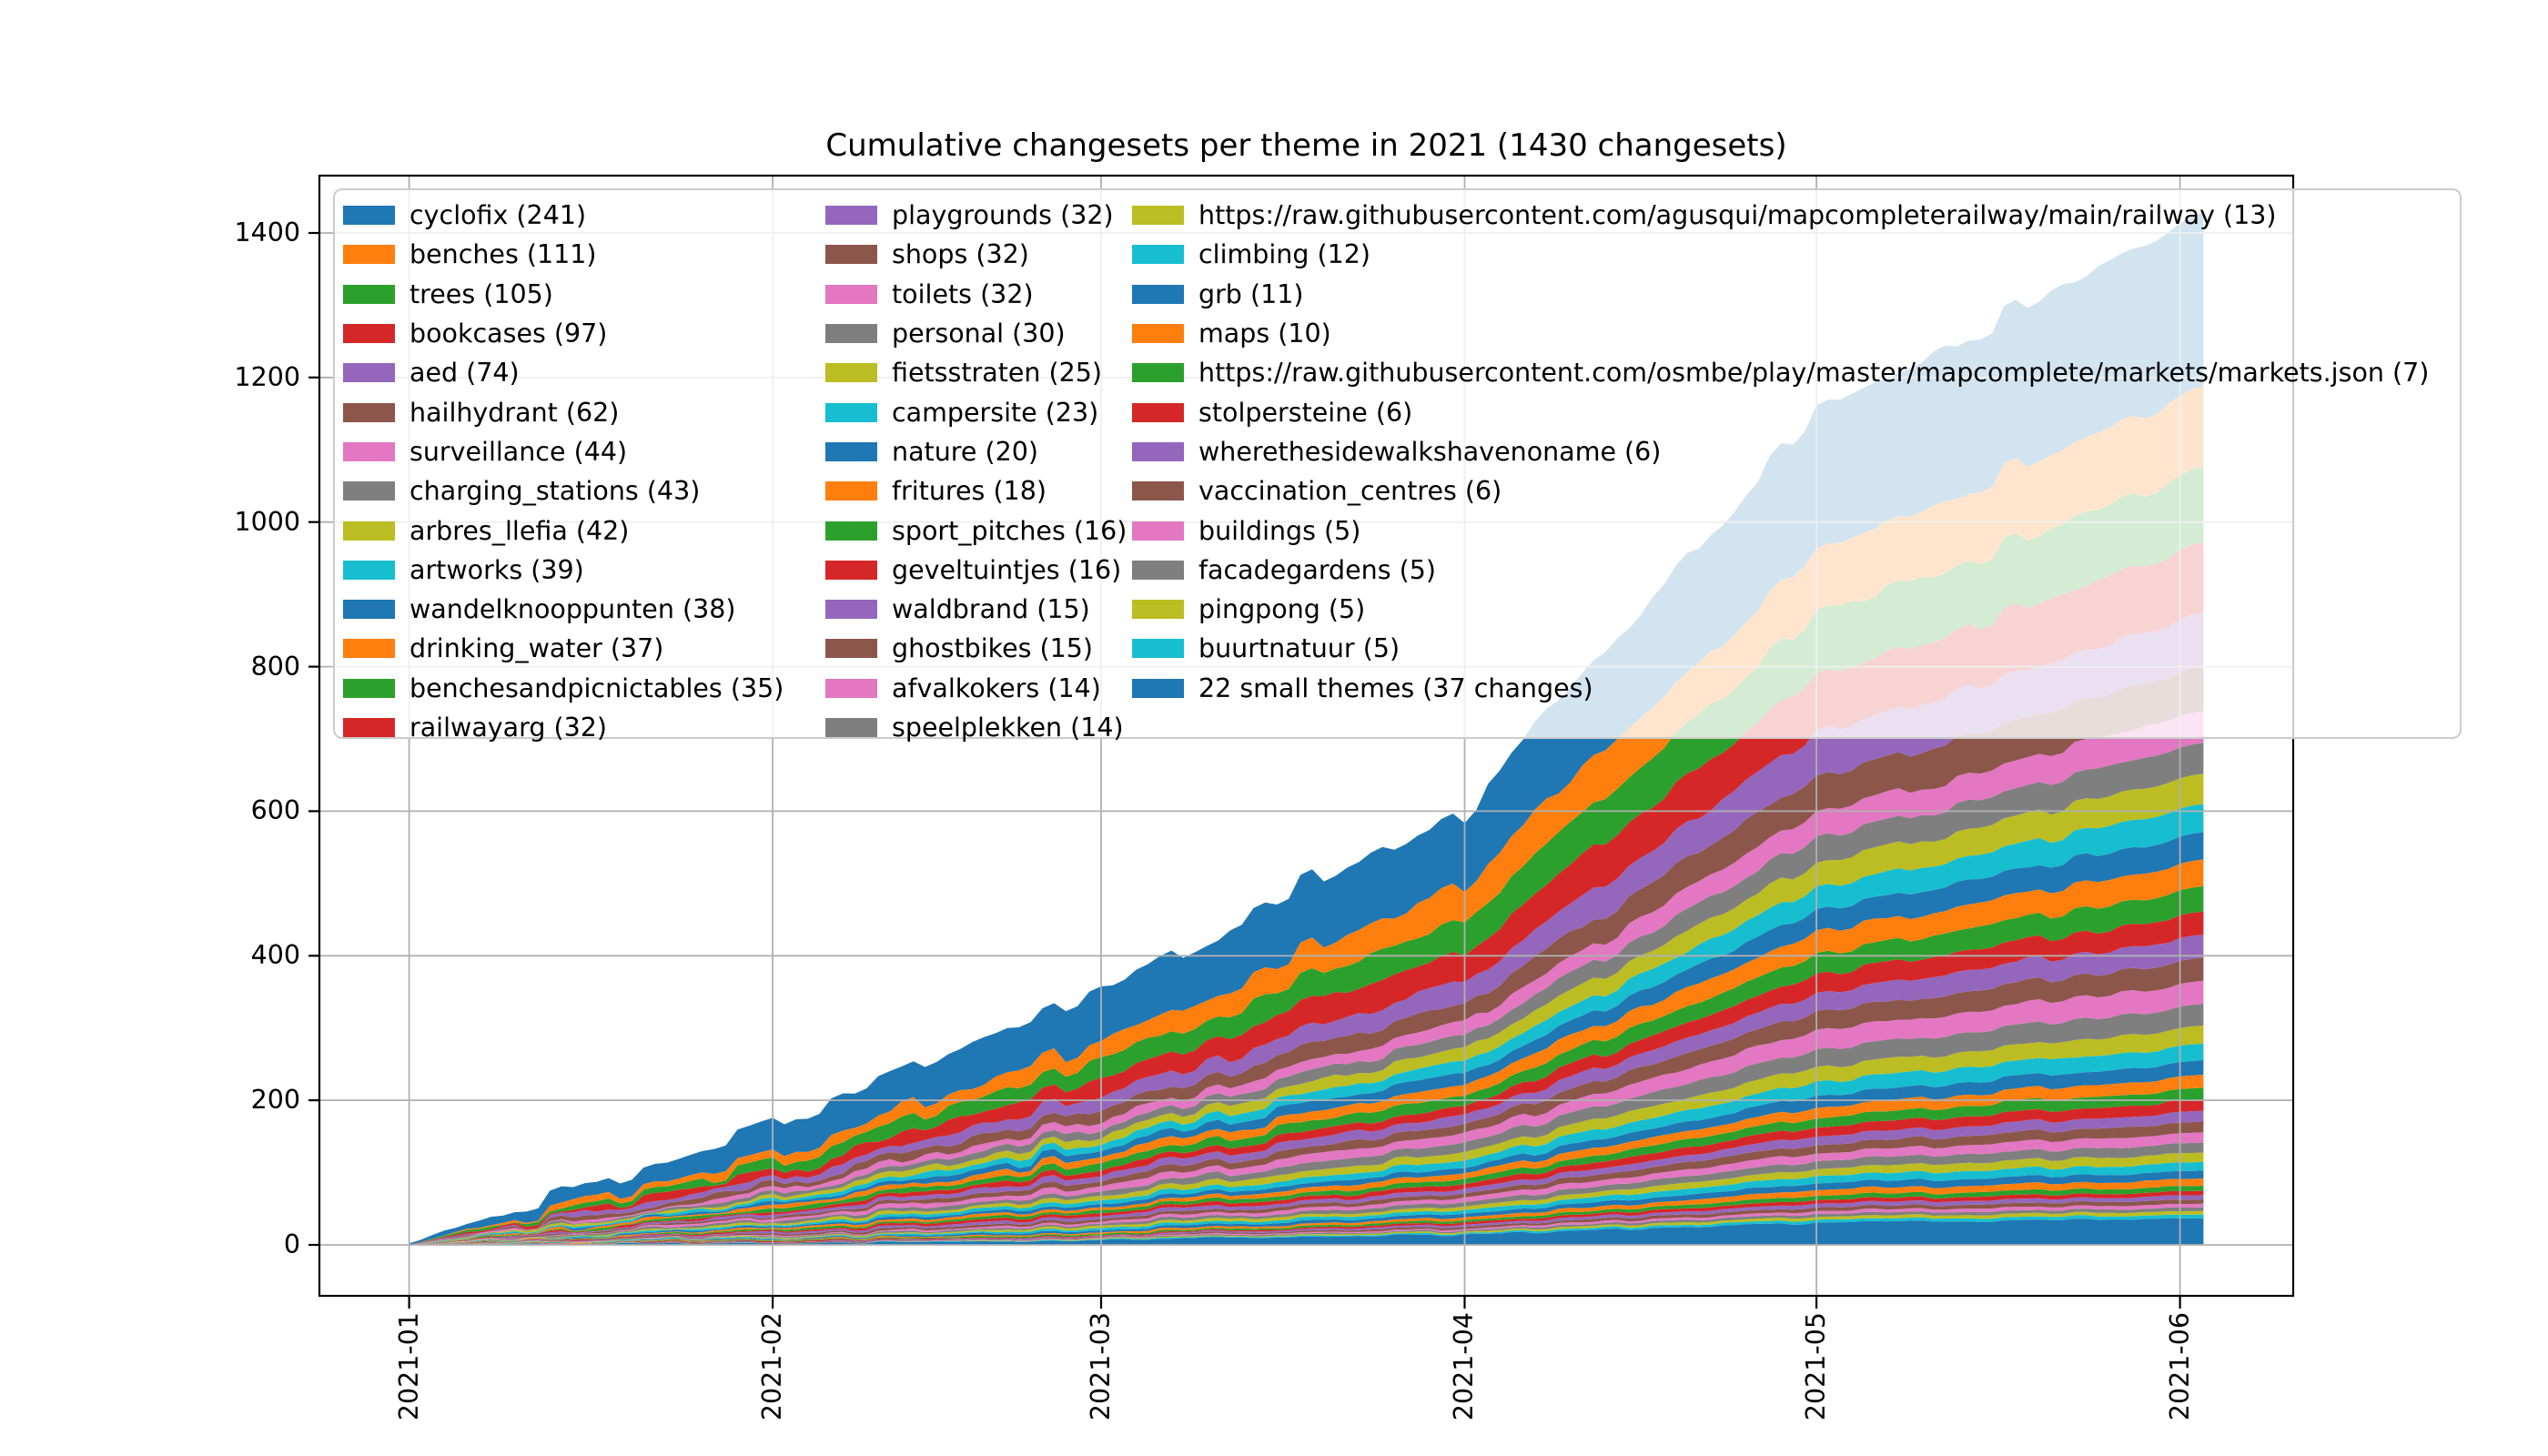 Image resolution: width=2548 pixels, height=1456 pixels. I want to click on area-vaccination_centres, so click(1306, 1222).